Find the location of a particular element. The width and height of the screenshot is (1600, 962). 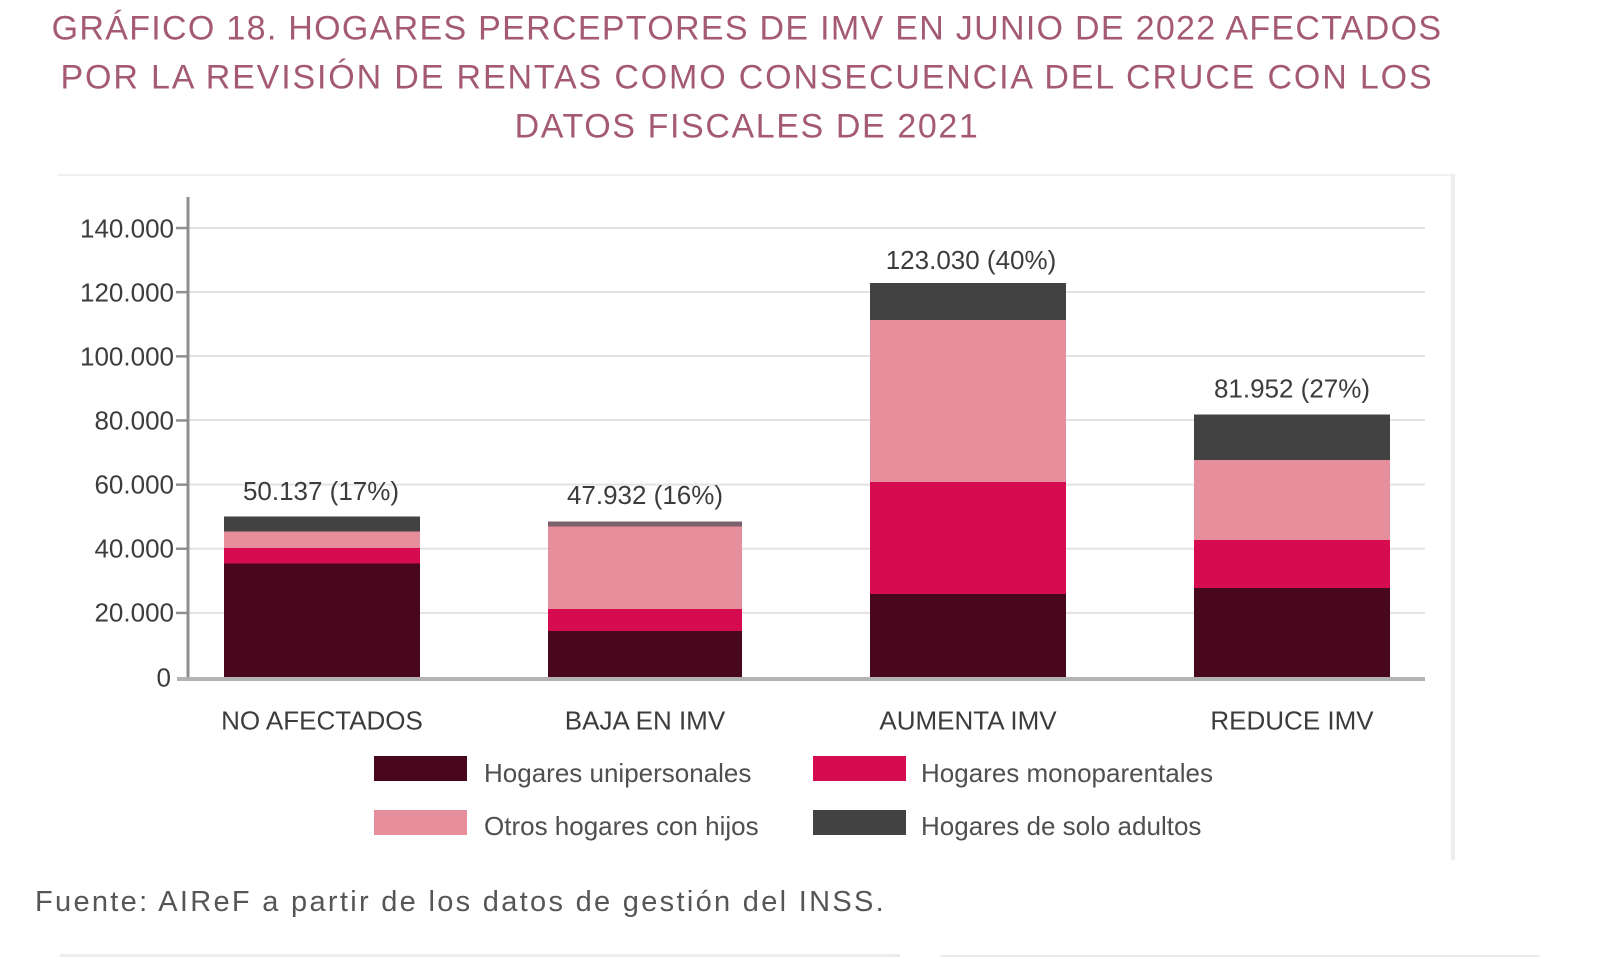

svg-text: Hogares monoparentales is located at coordinates (1067, 773).